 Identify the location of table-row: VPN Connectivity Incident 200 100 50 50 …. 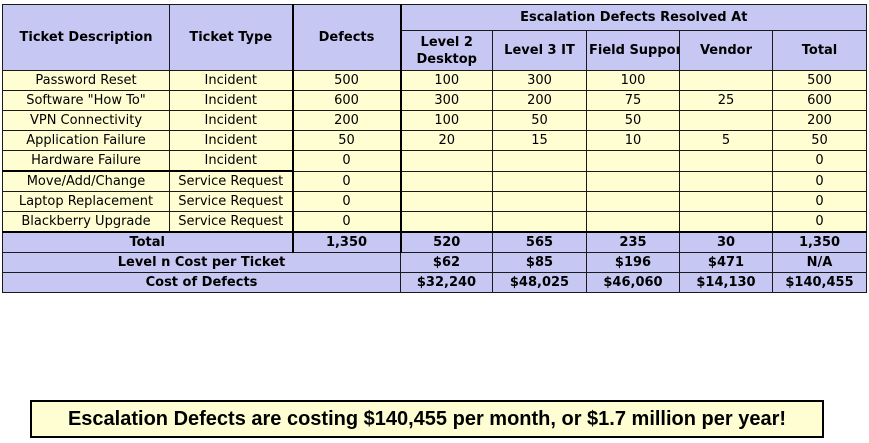
(435, 120).